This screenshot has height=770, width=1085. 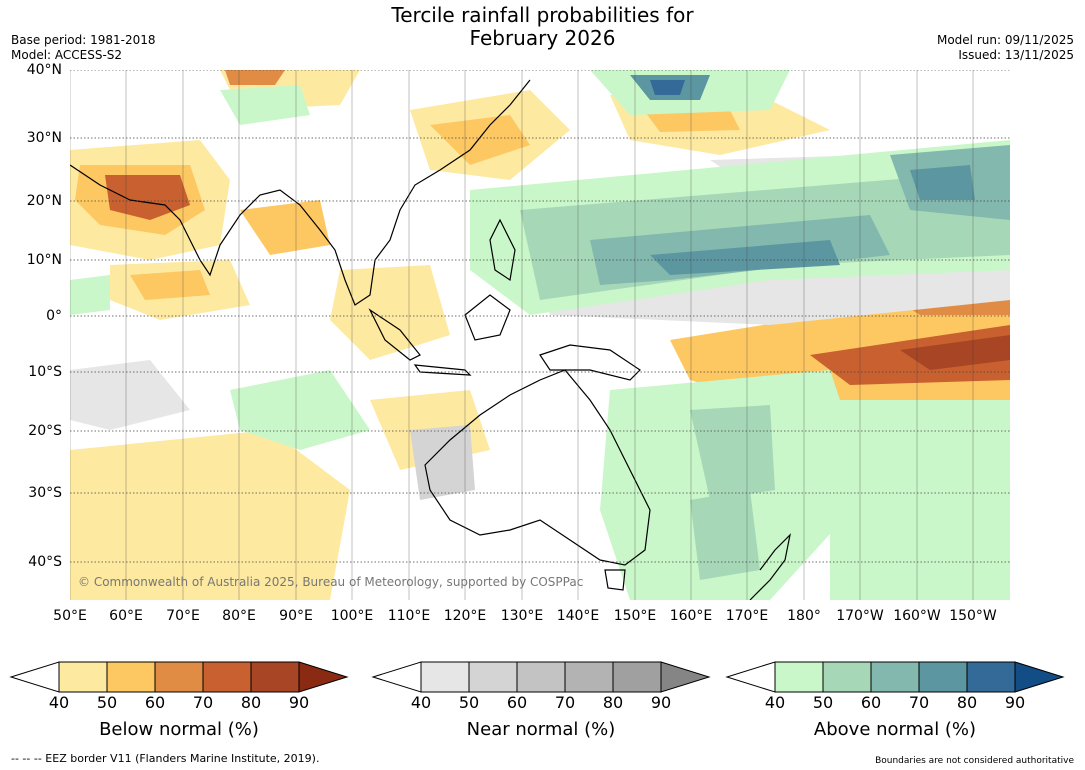 What do you see at coordinates (920, 500) in the screenshot?
I see `above-normal-sw-pacific` at bounding box center [920, 500].